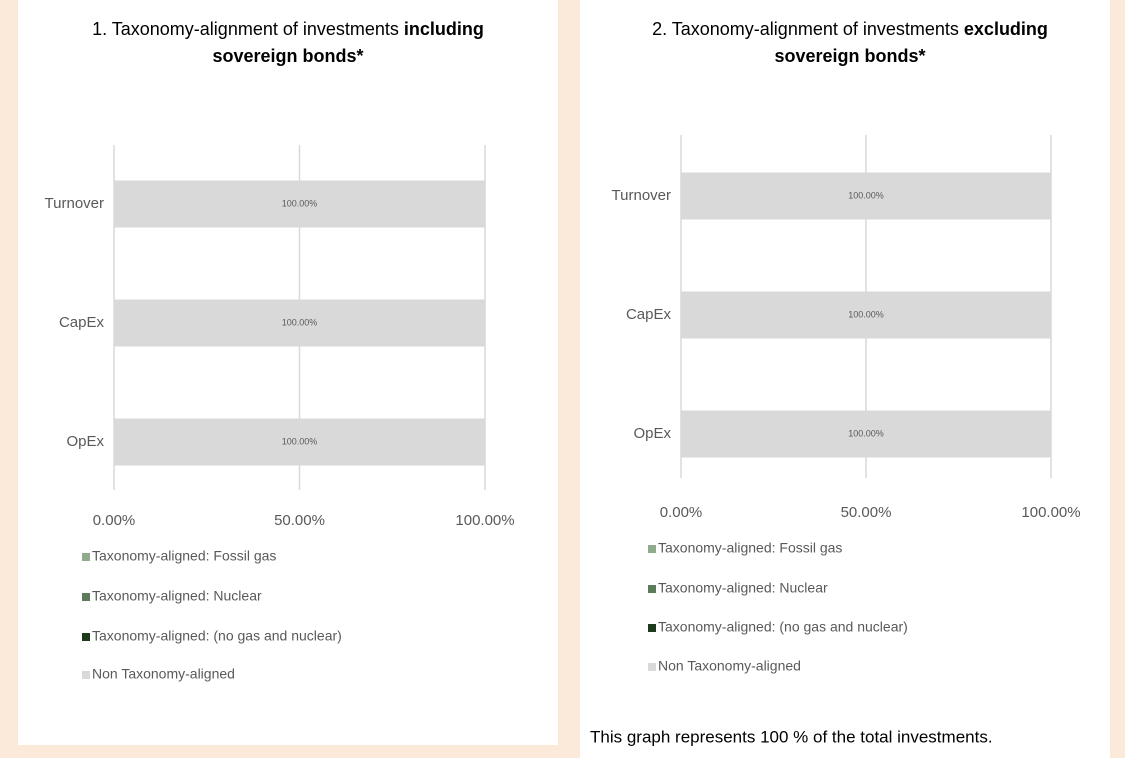 The height and width of the screenshot is (758, 1125). I want to click on title-run: excluding, so click(1006, 29).